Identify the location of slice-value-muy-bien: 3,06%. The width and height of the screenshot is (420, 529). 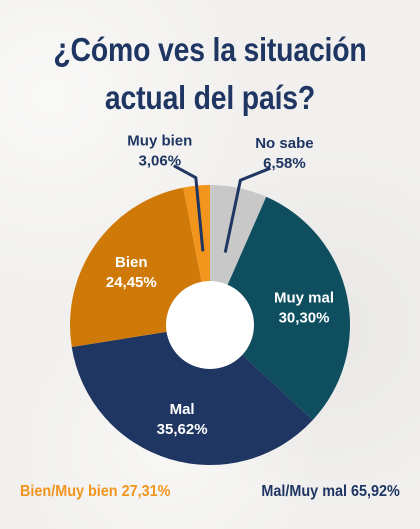
(160, 161).